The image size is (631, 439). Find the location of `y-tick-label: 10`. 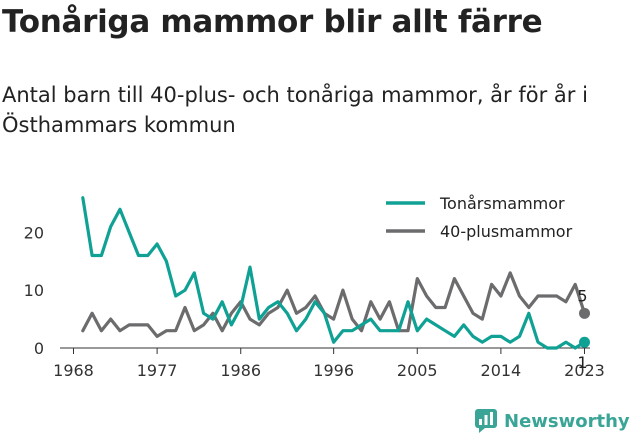

y-tick-label: 10 is located at coordinates (34, 290).